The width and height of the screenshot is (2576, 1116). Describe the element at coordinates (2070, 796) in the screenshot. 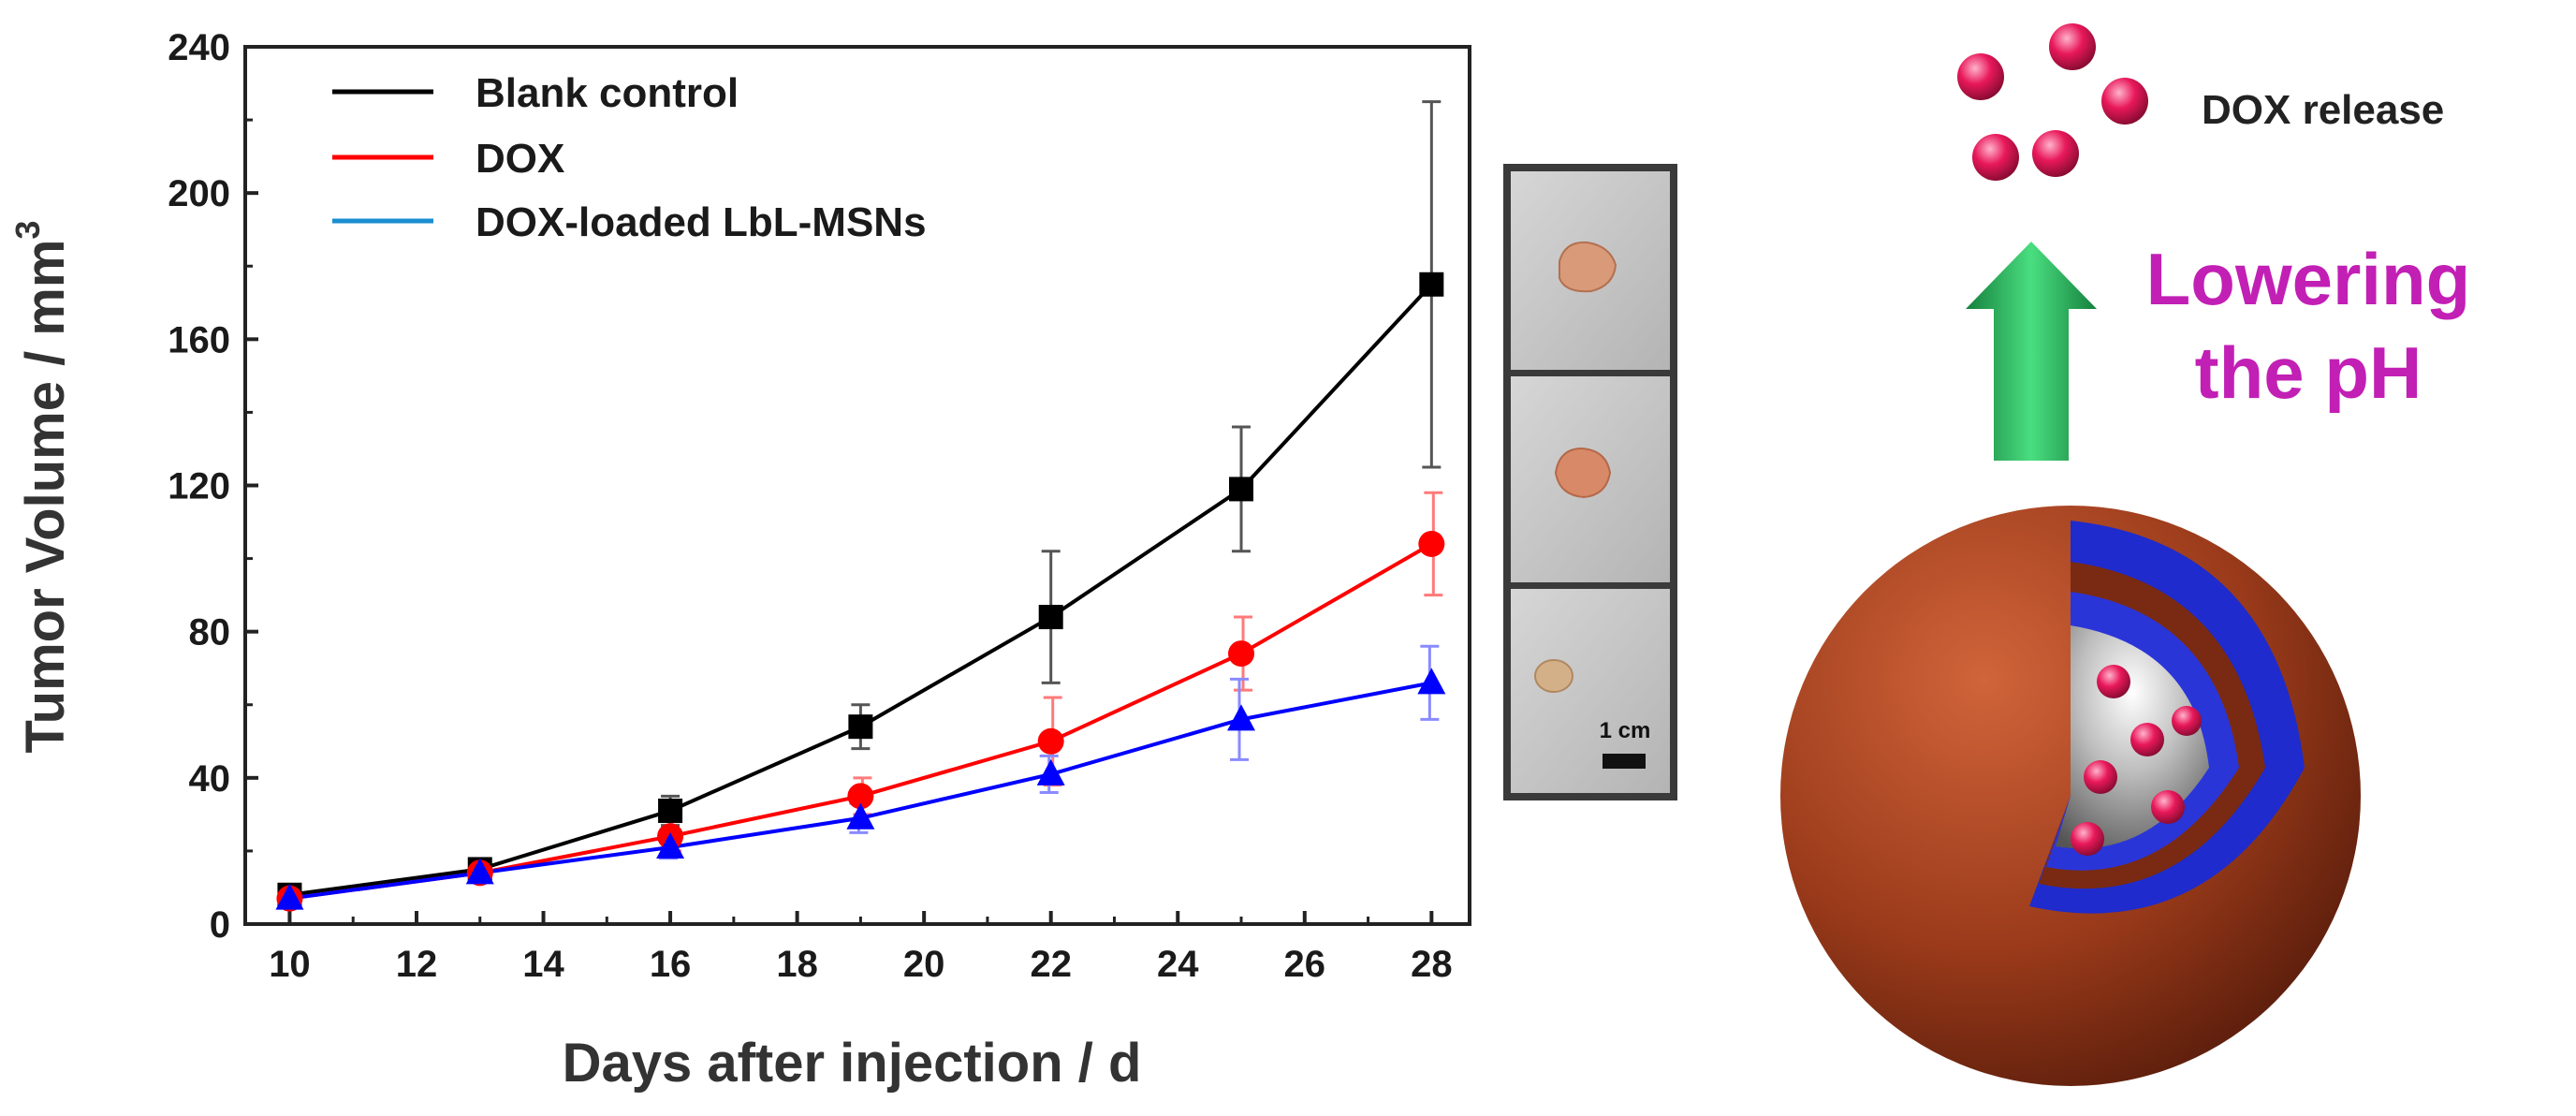

I see `layered-nanoparticle` at that location.